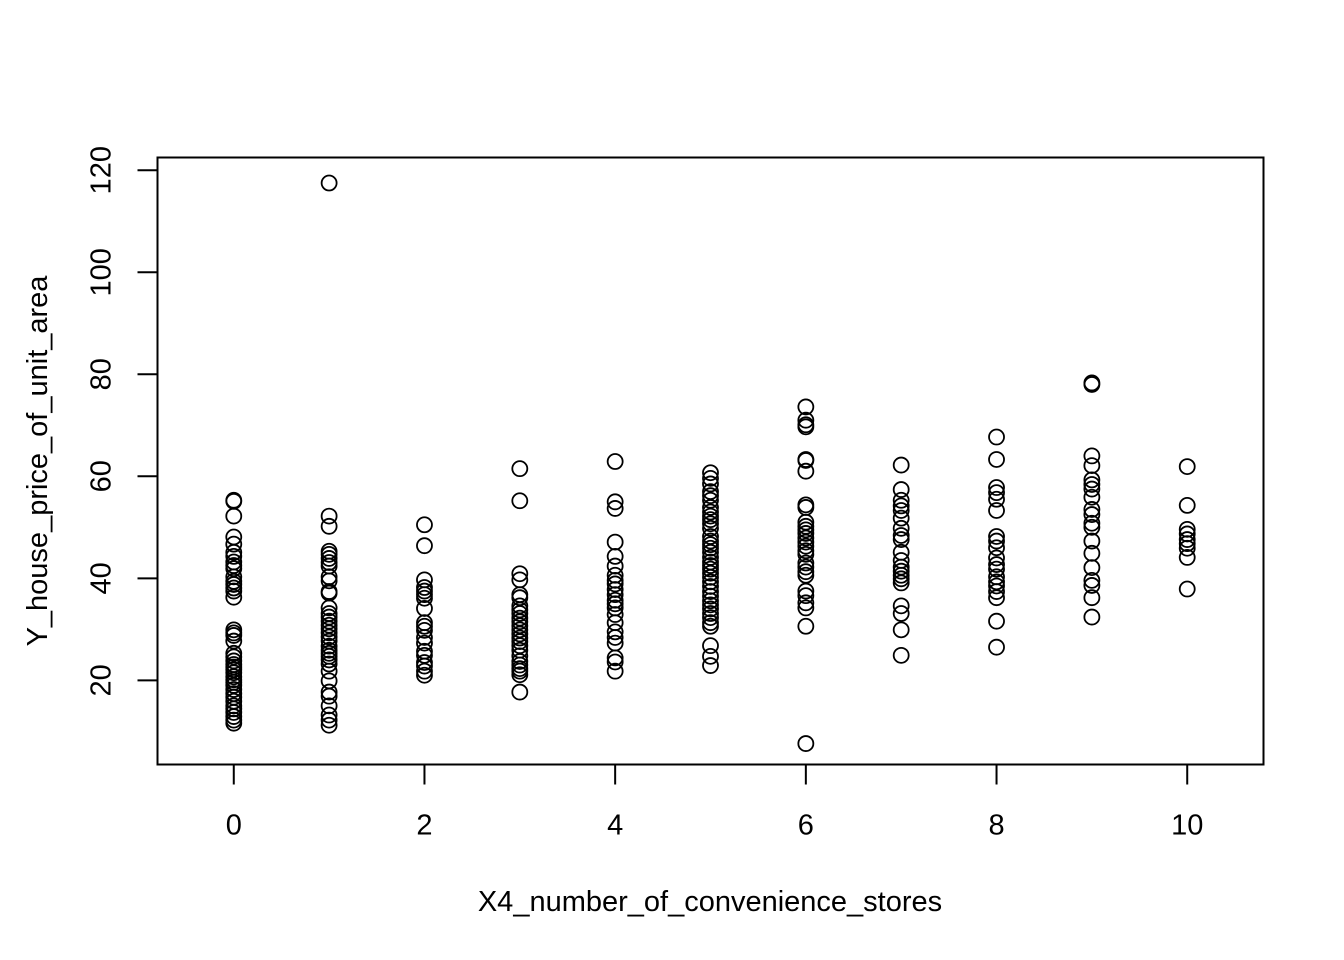 Image resolution: width=1344 pixels, height=960 pixels. Describe the element at coordinates (102, 578) in the screenshot. I see `y-tick-label: 40` at that location.